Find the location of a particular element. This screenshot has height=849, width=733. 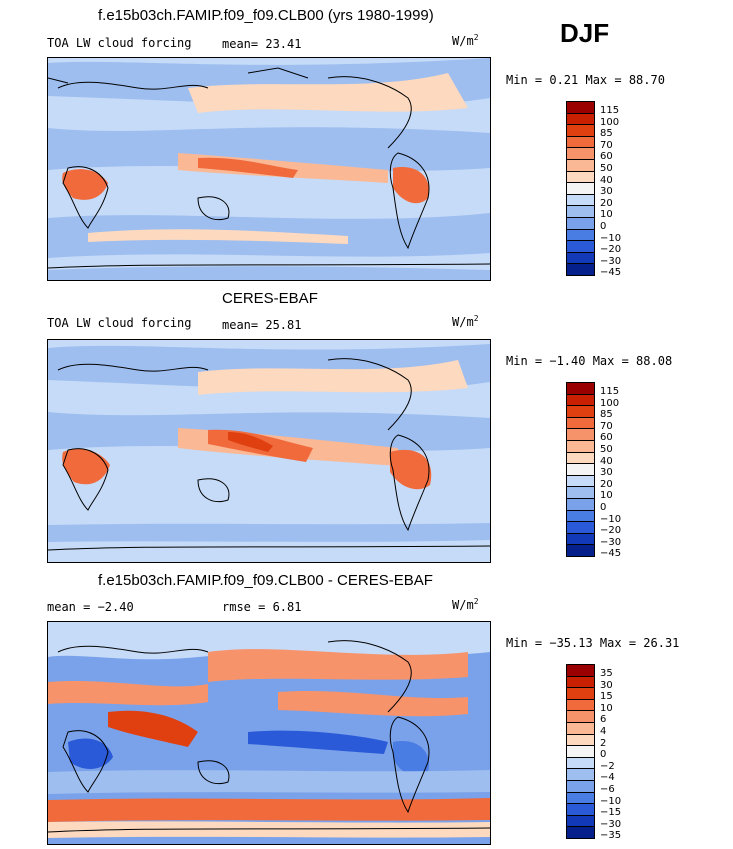

panel1-units: W/m2 is located at coordinates (465, 40).